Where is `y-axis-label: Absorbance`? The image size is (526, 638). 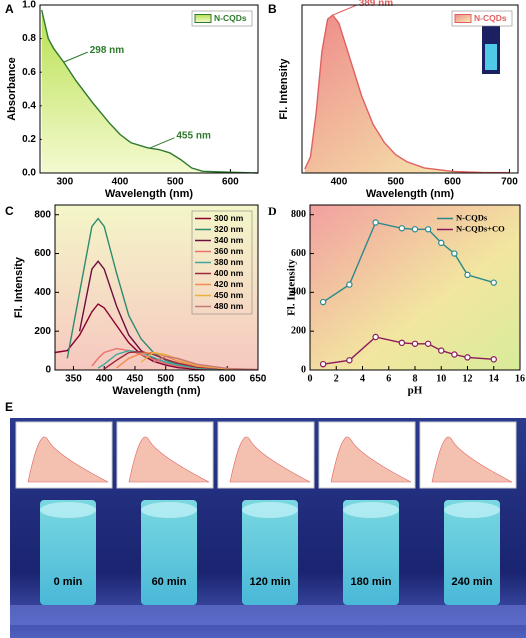
y-axis-label: Absorbance is located at coordinates (12, 89).